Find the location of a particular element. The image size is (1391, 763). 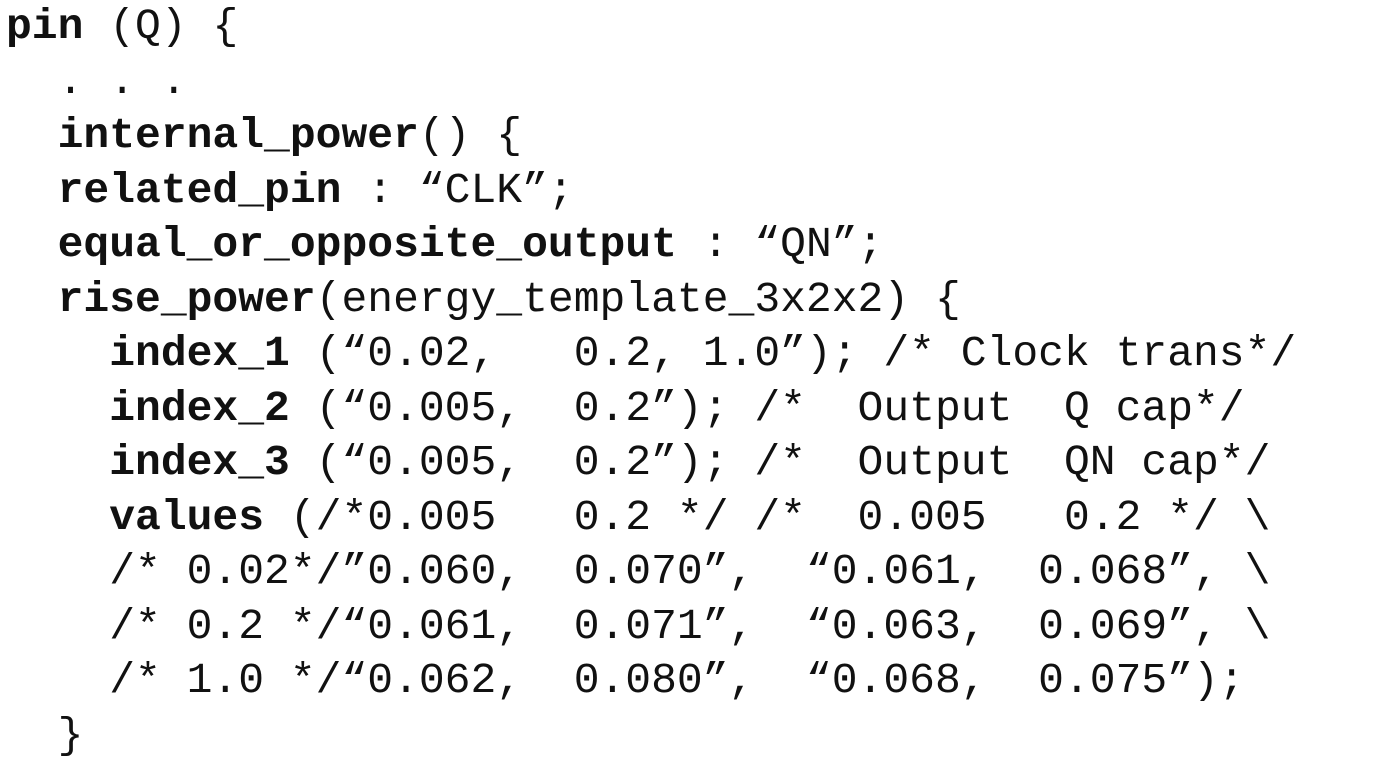

keyword-rise-power: rise_power is located at coordinates (187, 299).